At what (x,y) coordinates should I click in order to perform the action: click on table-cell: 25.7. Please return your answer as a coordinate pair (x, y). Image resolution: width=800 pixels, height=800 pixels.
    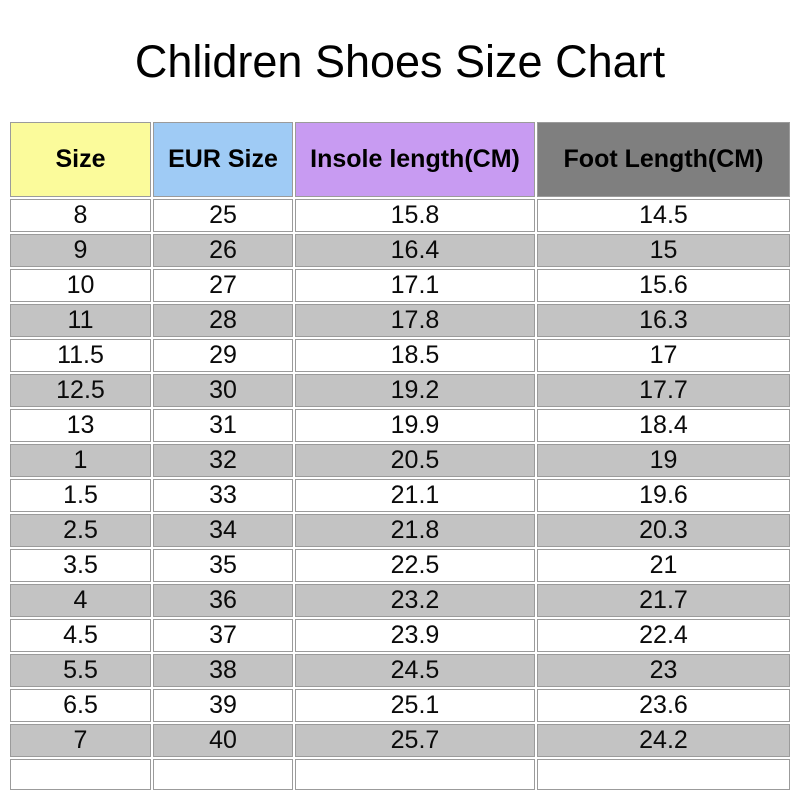
    Looking at the image, I should click on (415, 740).